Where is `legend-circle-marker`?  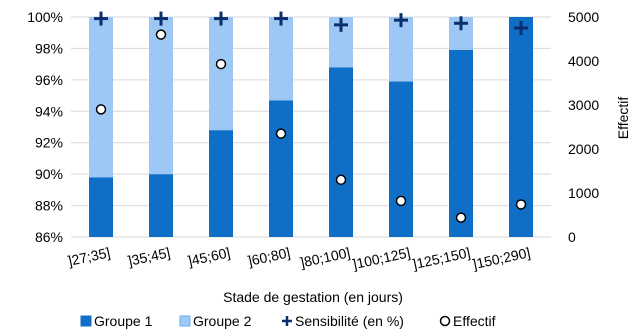
legend-circle-marker is located at coordinates (445, 321).